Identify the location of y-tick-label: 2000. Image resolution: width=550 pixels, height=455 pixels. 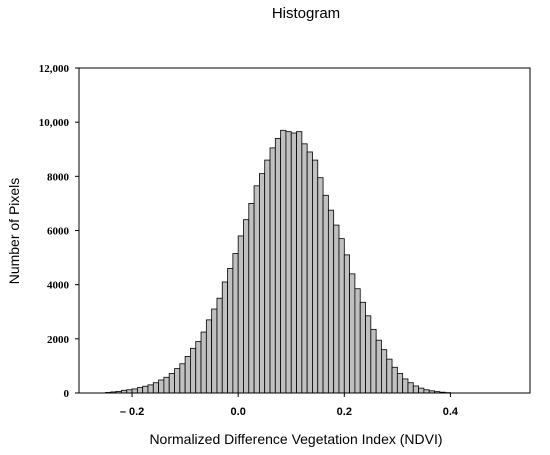
(58, 340).